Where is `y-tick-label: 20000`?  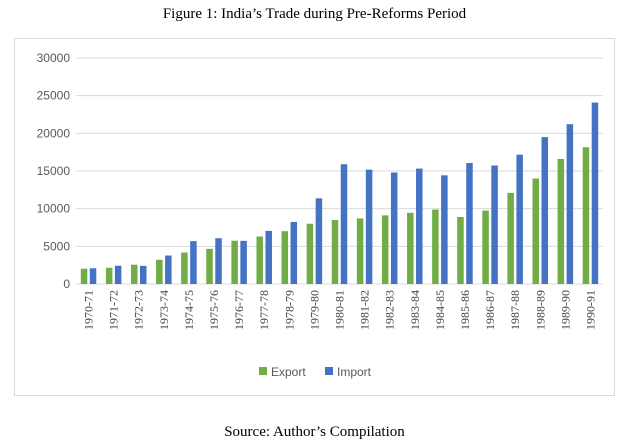
y-tick-label: 20000 is located at coordinates (54, 133).